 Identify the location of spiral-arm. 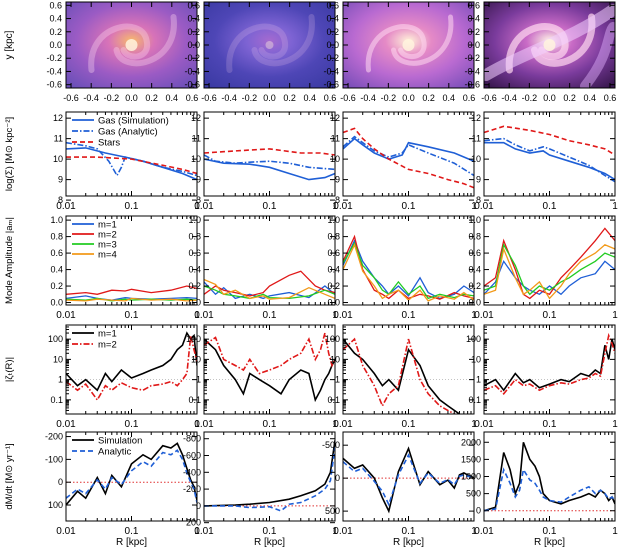
(283, 40).